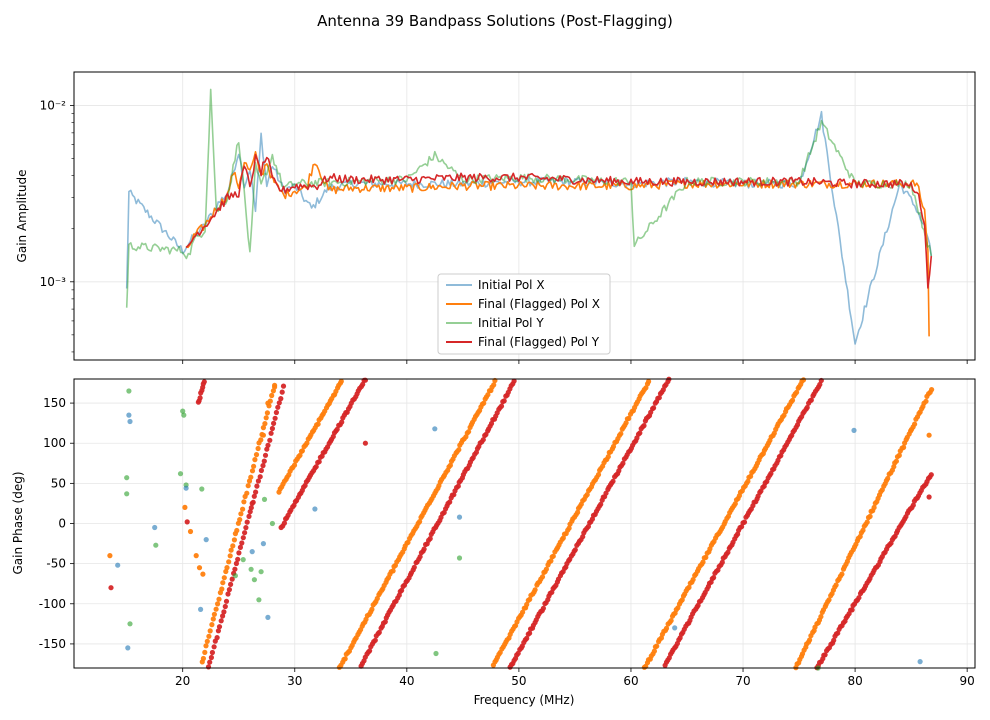  I want to click on legend-box, so click(524, 314).